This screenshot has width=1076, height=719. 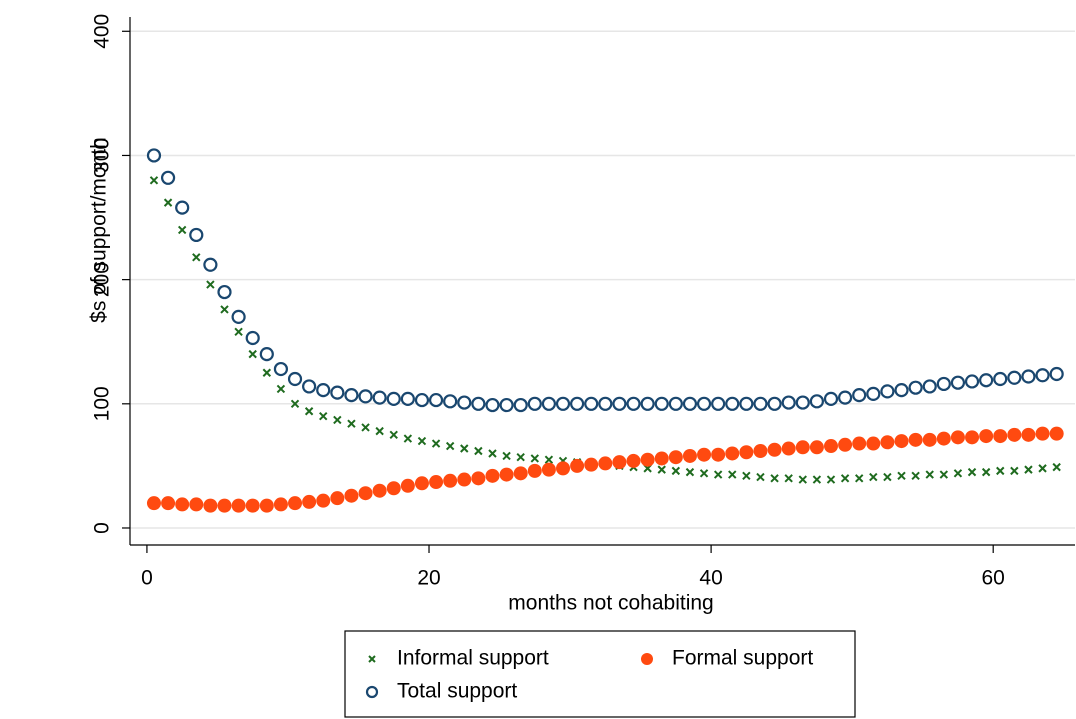 What do you see at coordinates (147, 578) in the screenshot?
I see `x-tick-label: 0` at bounding box center [147, 578].